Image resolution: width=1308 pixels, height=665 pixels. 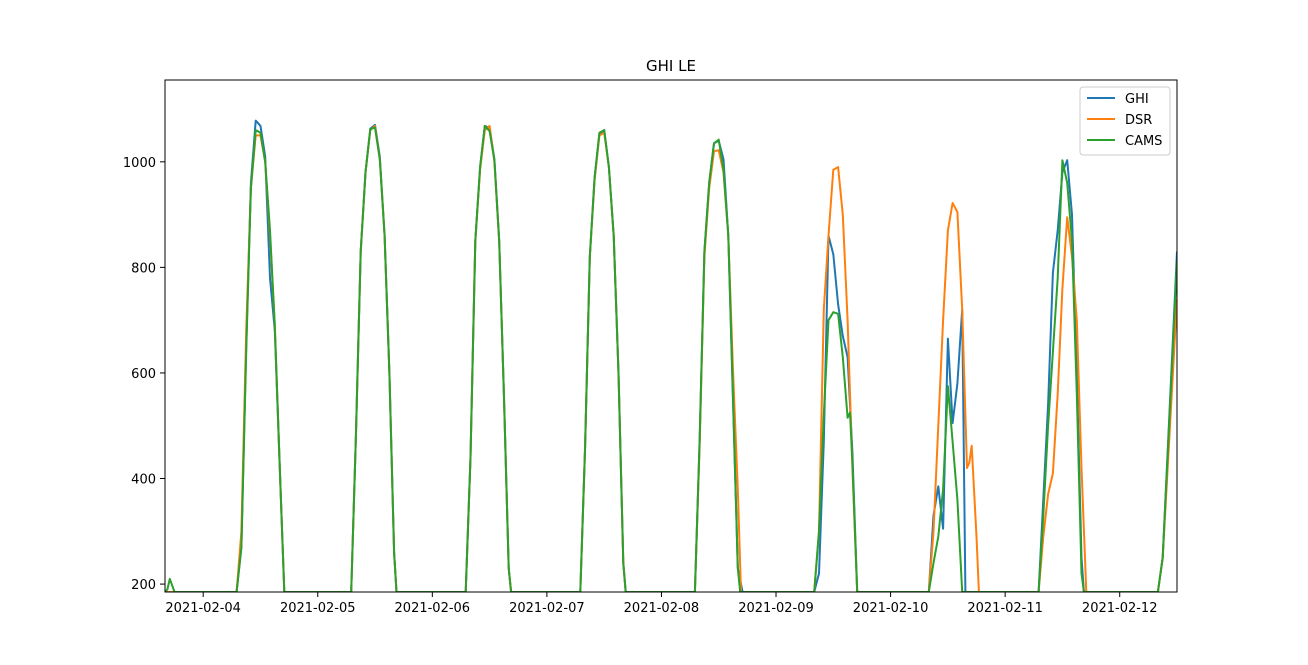 I want to click on legend-label-cams: CAMS, so click(x=1143, y=141).